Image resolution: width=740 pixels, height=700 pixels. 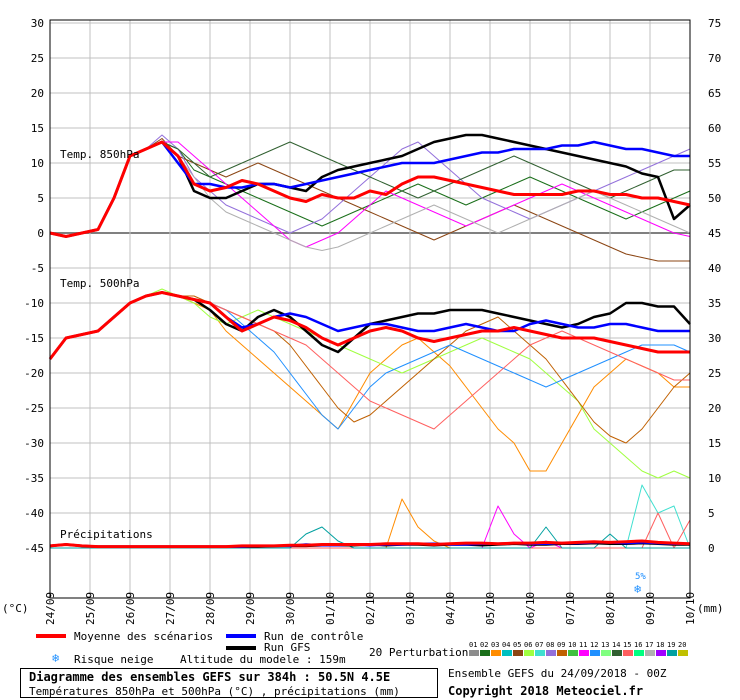 What do you see at coordinates (330, 608) in the screenshot?
I see `date-tick-label: 01/10` at bounding box center [330, 608].